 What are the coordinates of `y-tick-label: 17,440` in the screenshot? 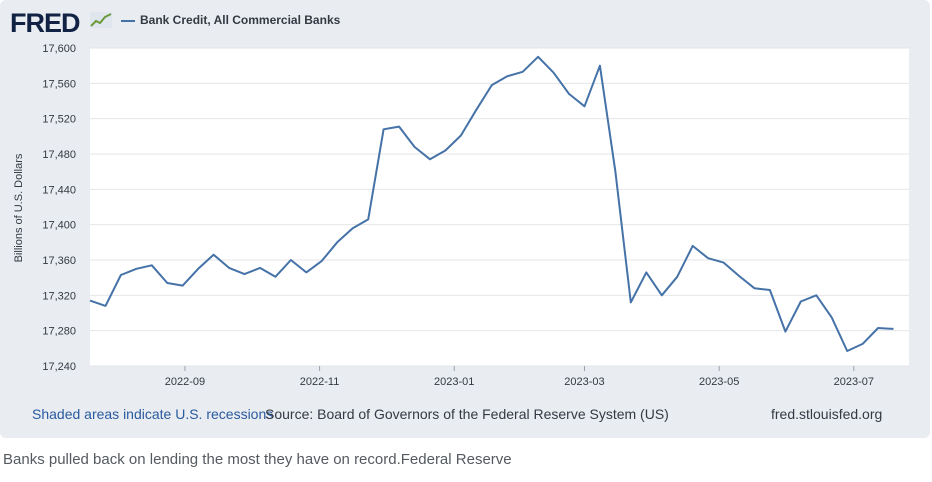 It's located at (59, 190).